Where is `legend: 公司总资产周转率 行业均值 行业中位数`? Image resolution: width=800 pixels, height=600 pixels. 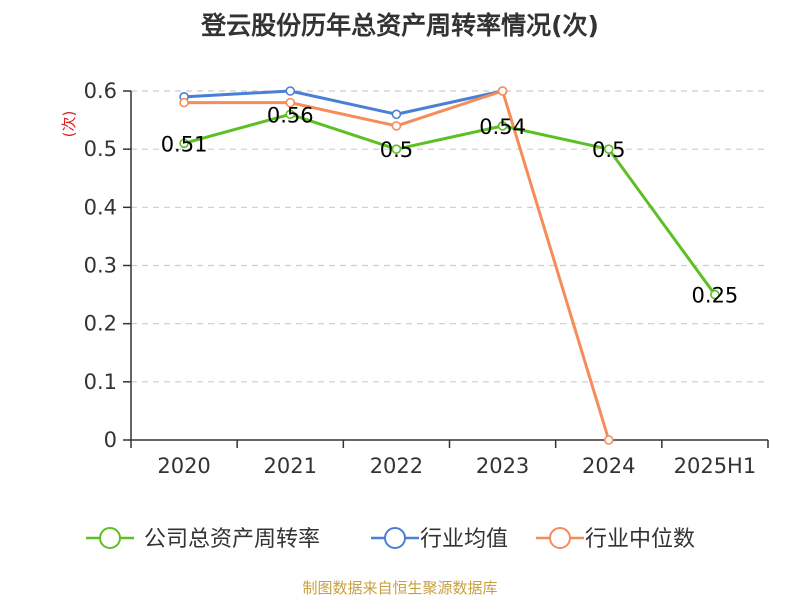 legend: 公司总资产周转率 行业均值 行业中位数 is located at coordinates (390, 539).